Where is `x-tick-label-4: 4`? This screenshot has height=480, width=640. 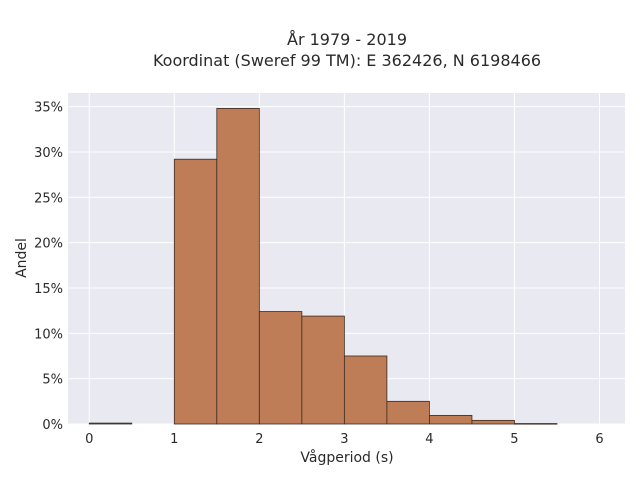
x-tick-label-4: 4 is located at coordinates (429, 439).